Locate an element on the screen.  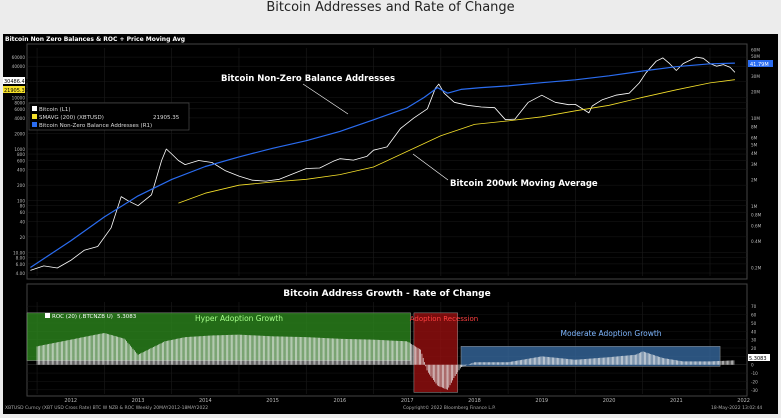
roc-y-tick-label: 20 is located at coordinates (754, 348).